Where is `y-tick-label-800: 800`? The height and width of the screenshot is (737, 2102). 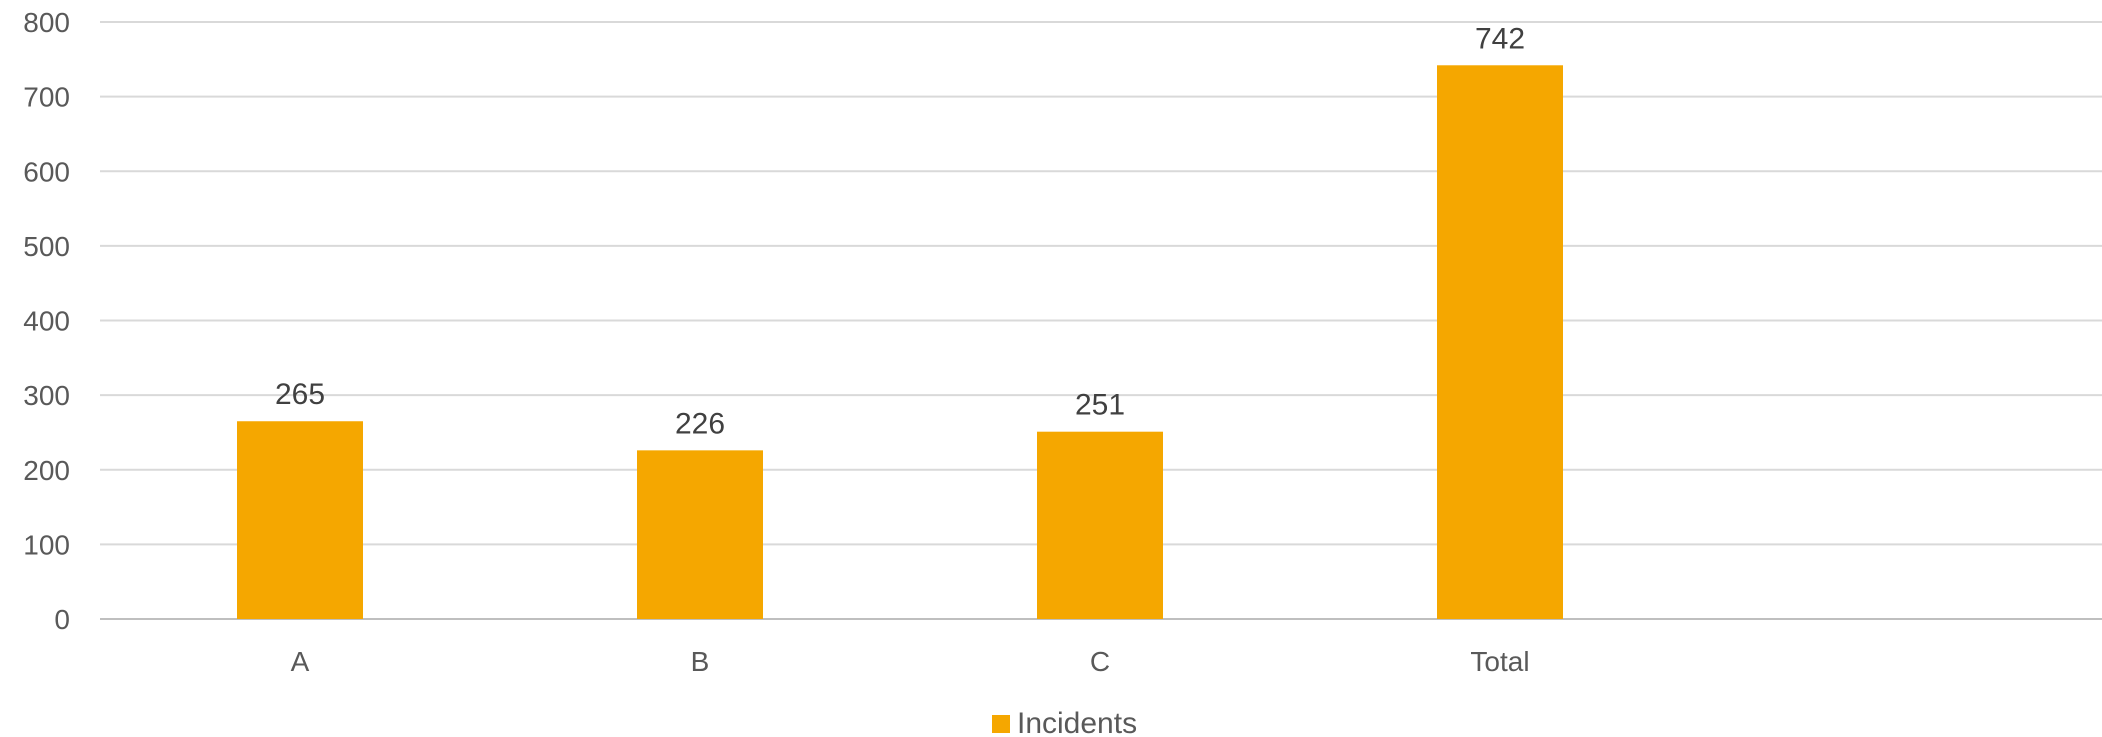 y-tick-label-800: 800 is located at coordinates (46, 22).